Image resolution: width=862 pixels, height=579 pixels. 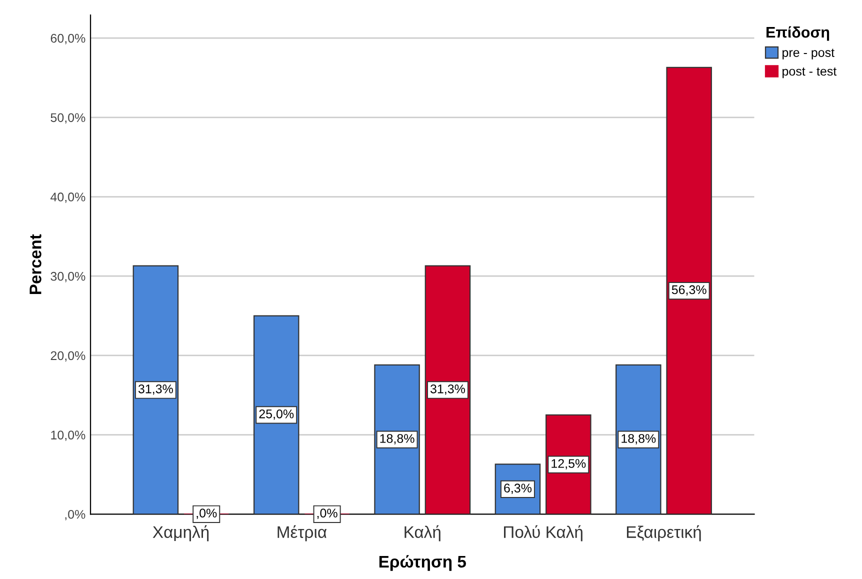 What do you see at coordinates (68, 435) in the screenshot?
I see `y-tick-label: 10,0%` at bounding box center [68, 435].